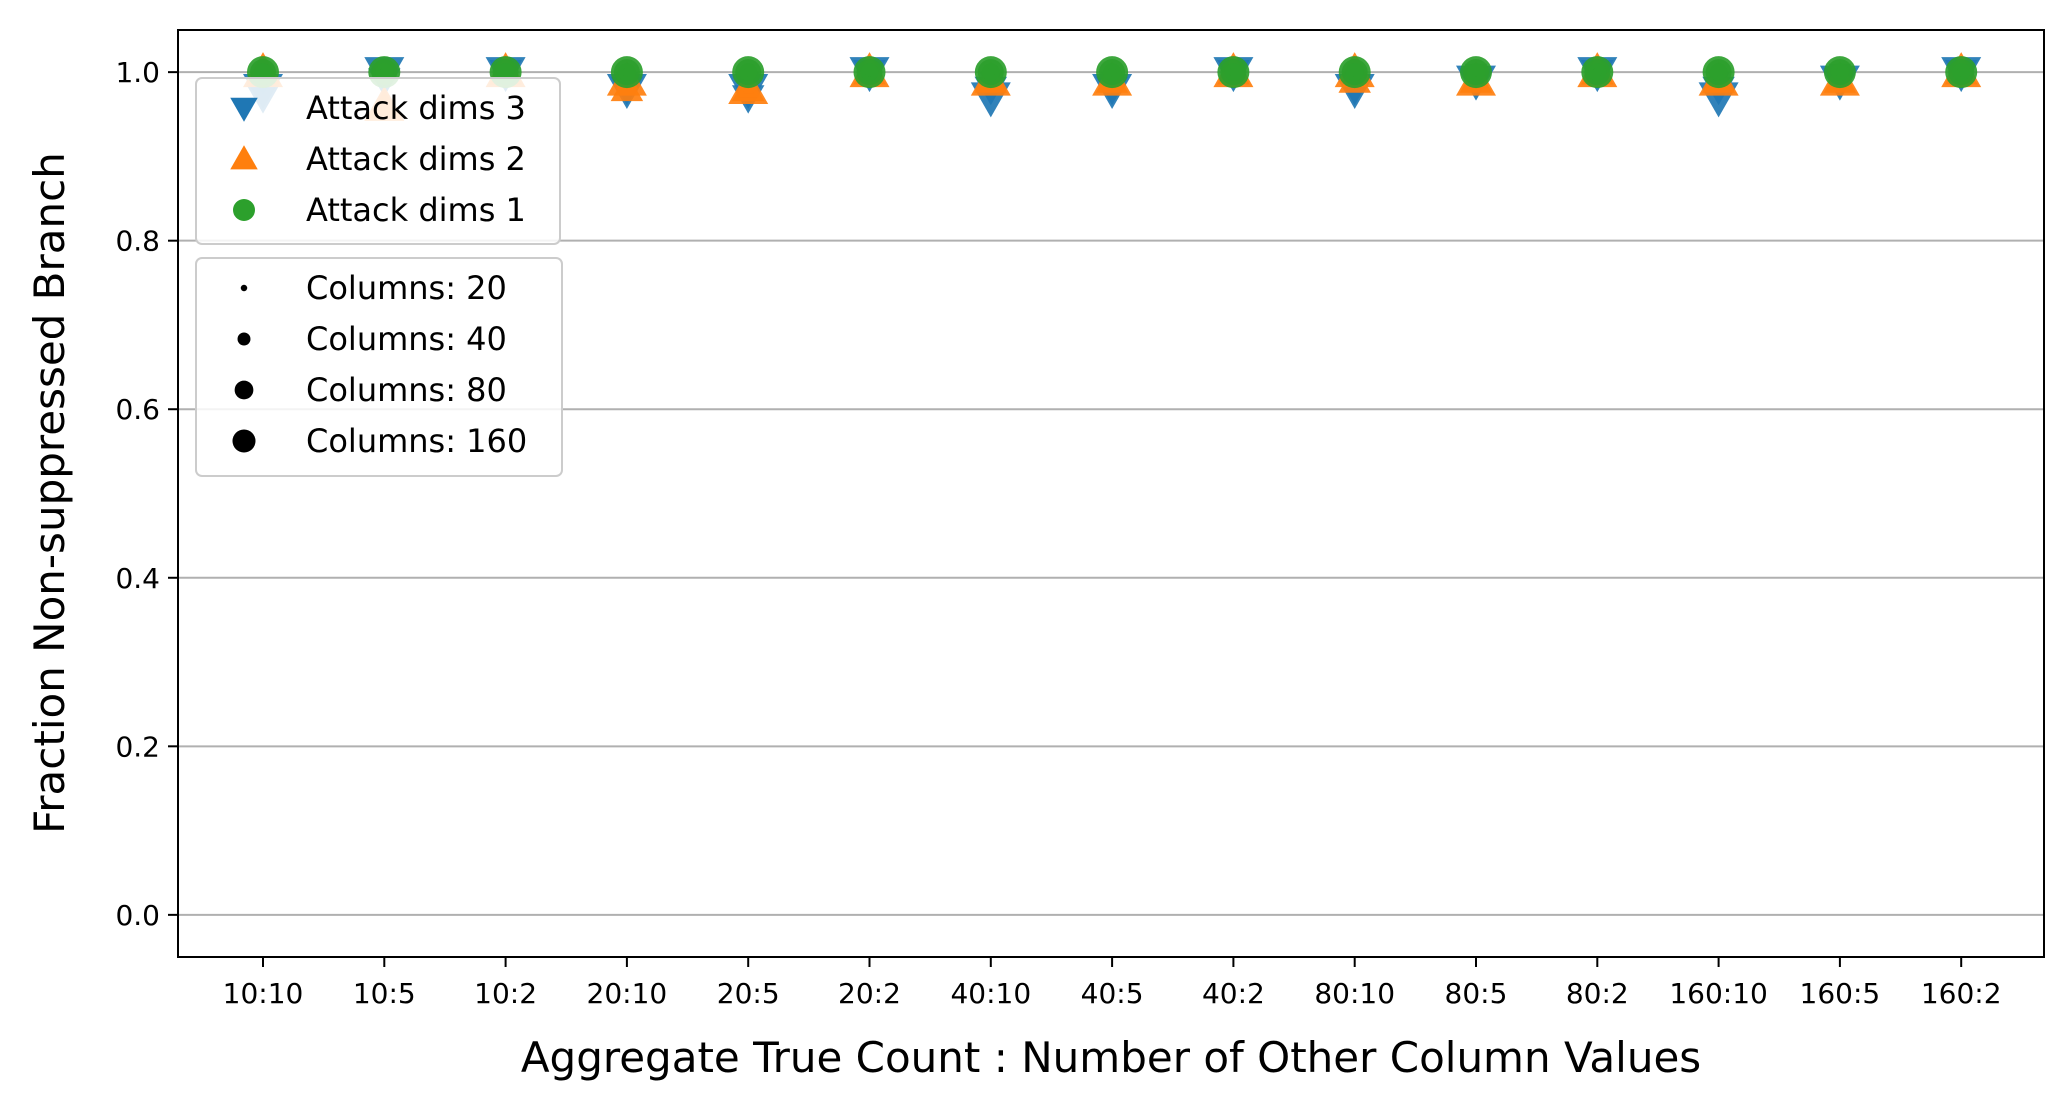 The width and height of the screenshot is (2067, 1114). I want to click on x-tick-label: 20:2, so click(869, 993).